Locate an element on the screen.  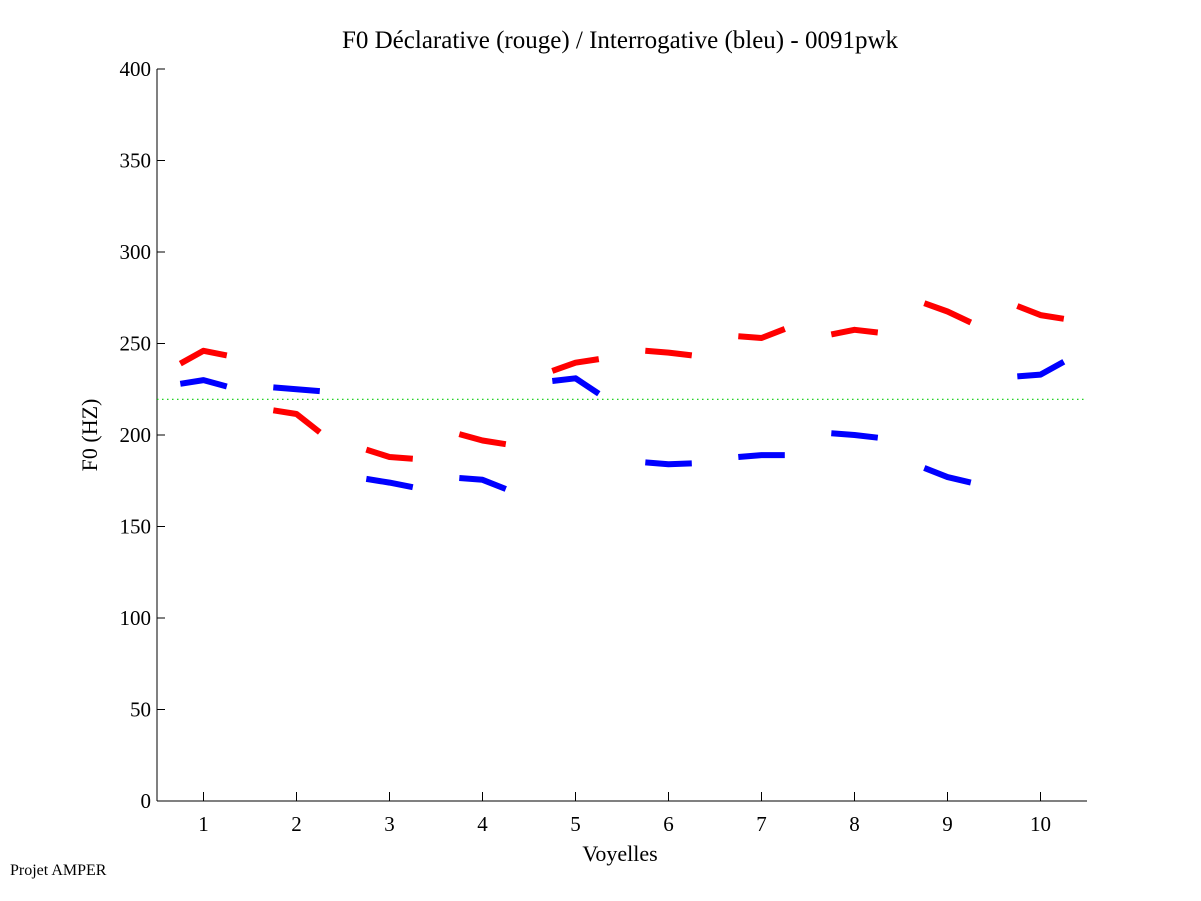
y-axis-label: F0 (HZ) is located at coordinates (89, 435).